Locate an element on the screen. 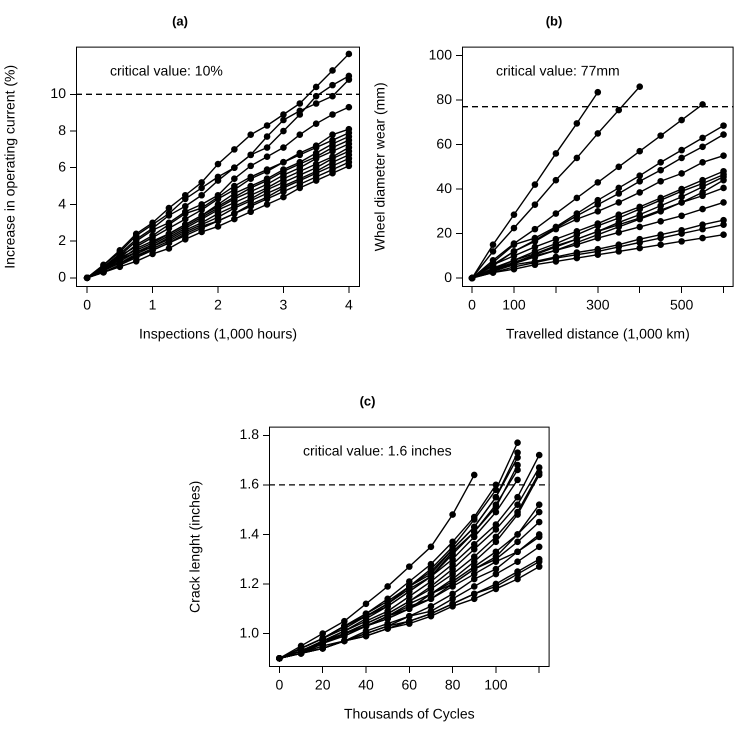 The width and height of the screenshot is (739, 731). x-tick-label: 2 is located at coordinates (218, 304).